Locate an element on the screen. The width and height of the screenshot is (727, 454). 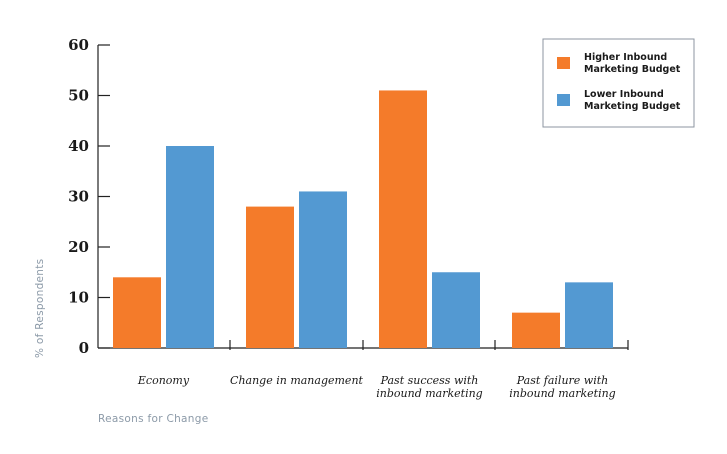
x-tick-label: Past failure with is located at coordinates (562, 380).